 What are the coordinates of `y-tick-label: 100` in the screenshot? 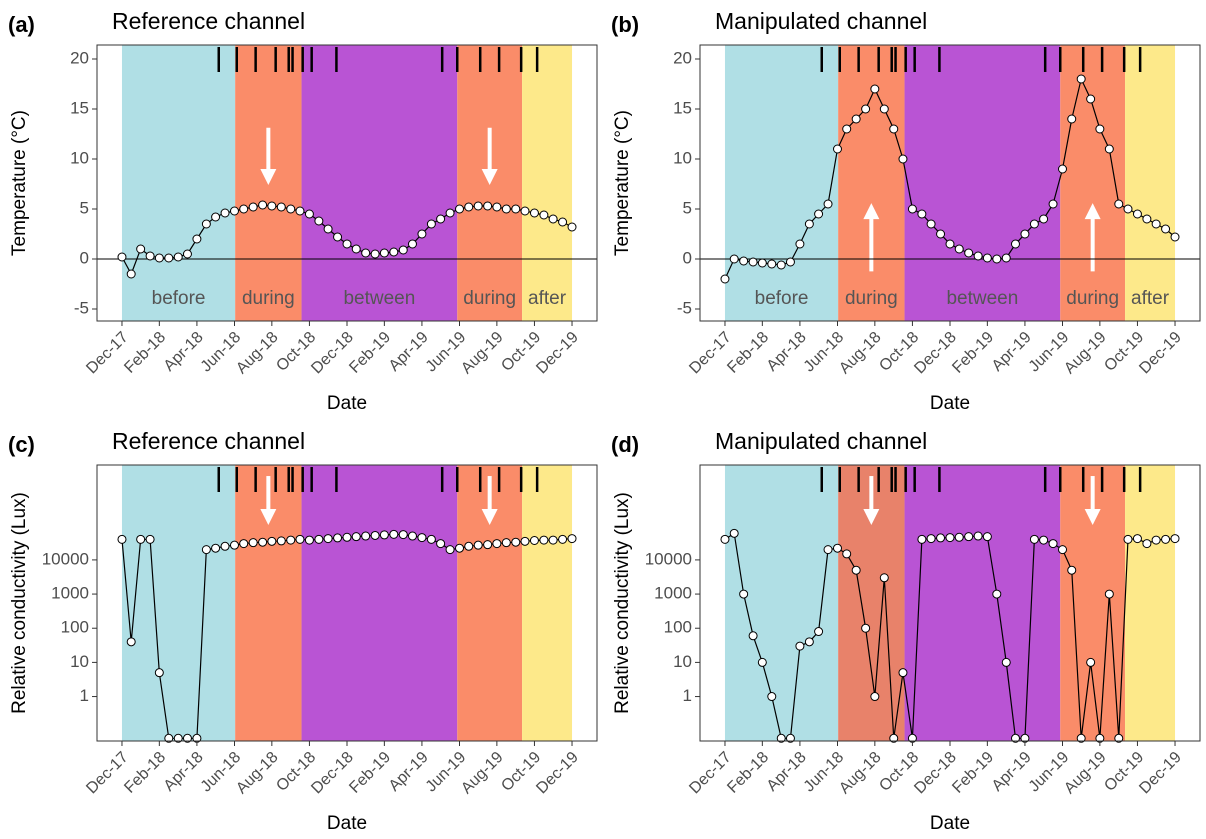 It's located at (678, 627).